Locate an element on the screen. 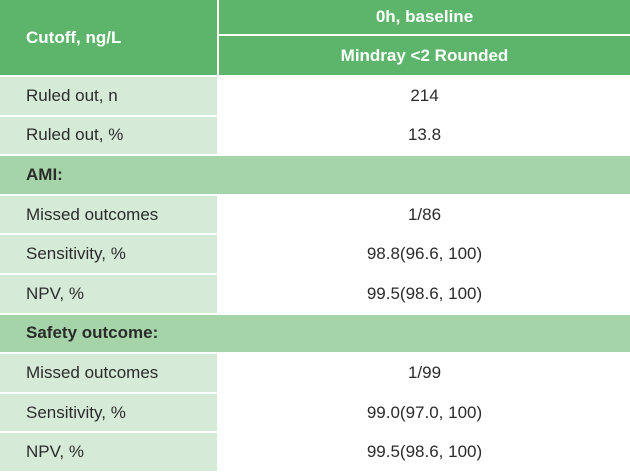 This screenshot has height=473, width=630. row-value: 214 is located at coordinates (424, 96).